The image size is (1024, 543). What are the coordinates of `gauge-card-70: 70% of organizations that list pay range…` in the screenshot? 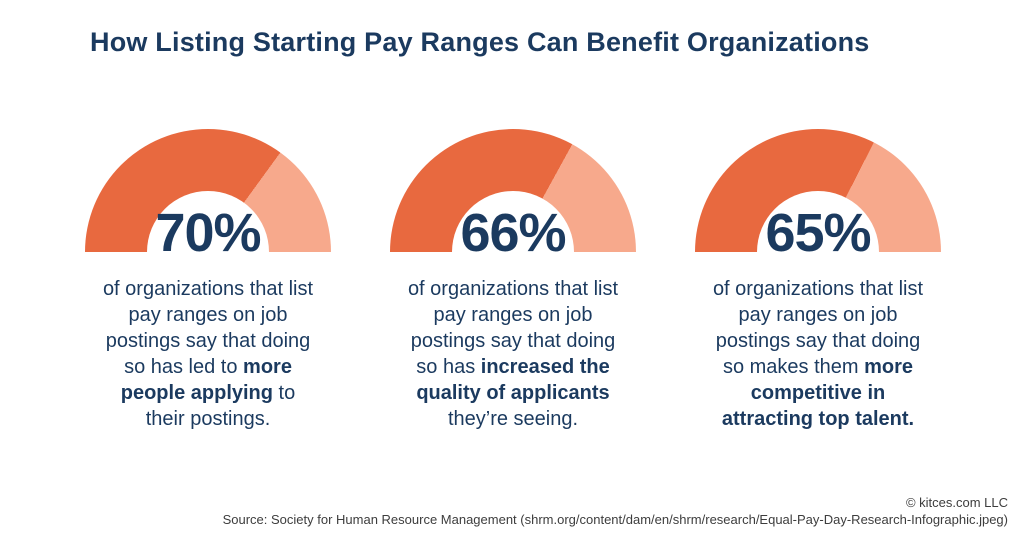 It's located at (208, 280).